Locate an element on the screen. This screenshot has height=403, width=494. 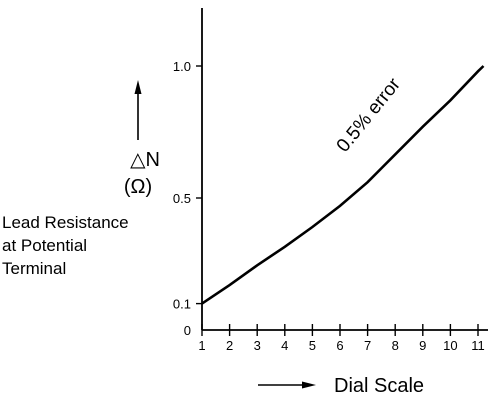
y-axis-description-line-1: Lead Resistance is located at coordinates (65, 222).